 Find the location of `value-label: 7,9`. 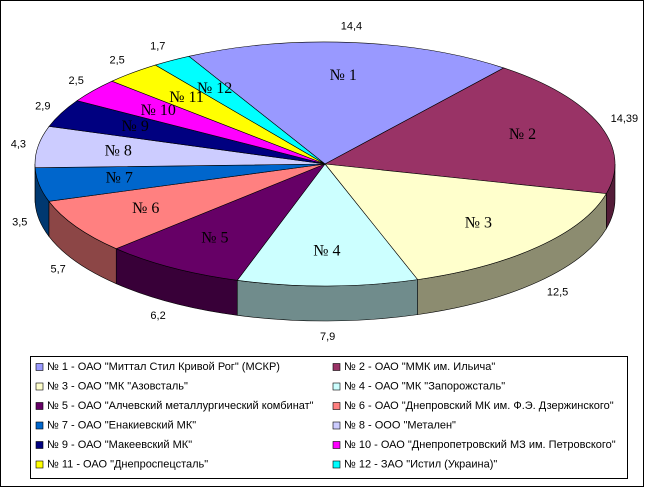

value-label: 7,9 is located at coordinates (327, 337).